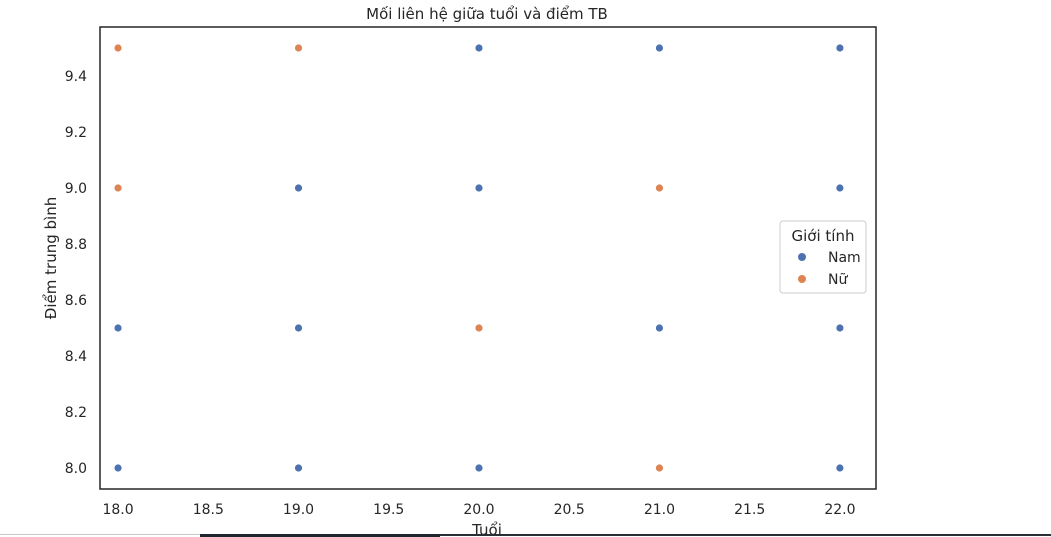  What do you see at coordinates (76, 469) in the screenshot?
I see `y-tick-label: 8.0` at bounding box center [76, 469].